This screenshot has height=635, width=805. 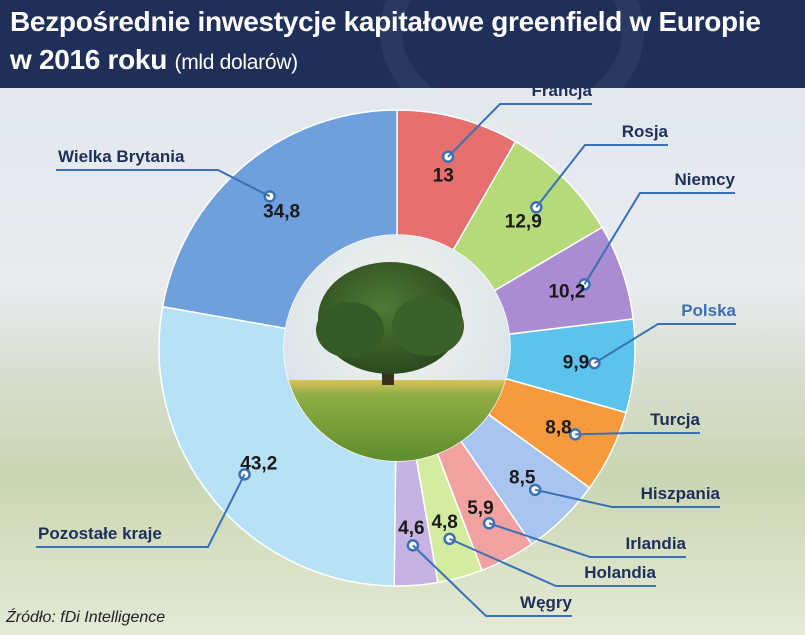 I want to click on category-label-rosja: Rosja, so click(x=645, y=131).